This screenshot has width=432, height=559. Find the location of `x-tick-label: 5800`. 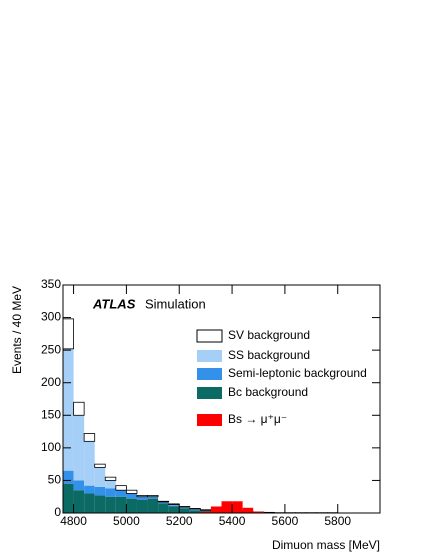

x-tick-label: 5800 is located at coordinates (337, 521).